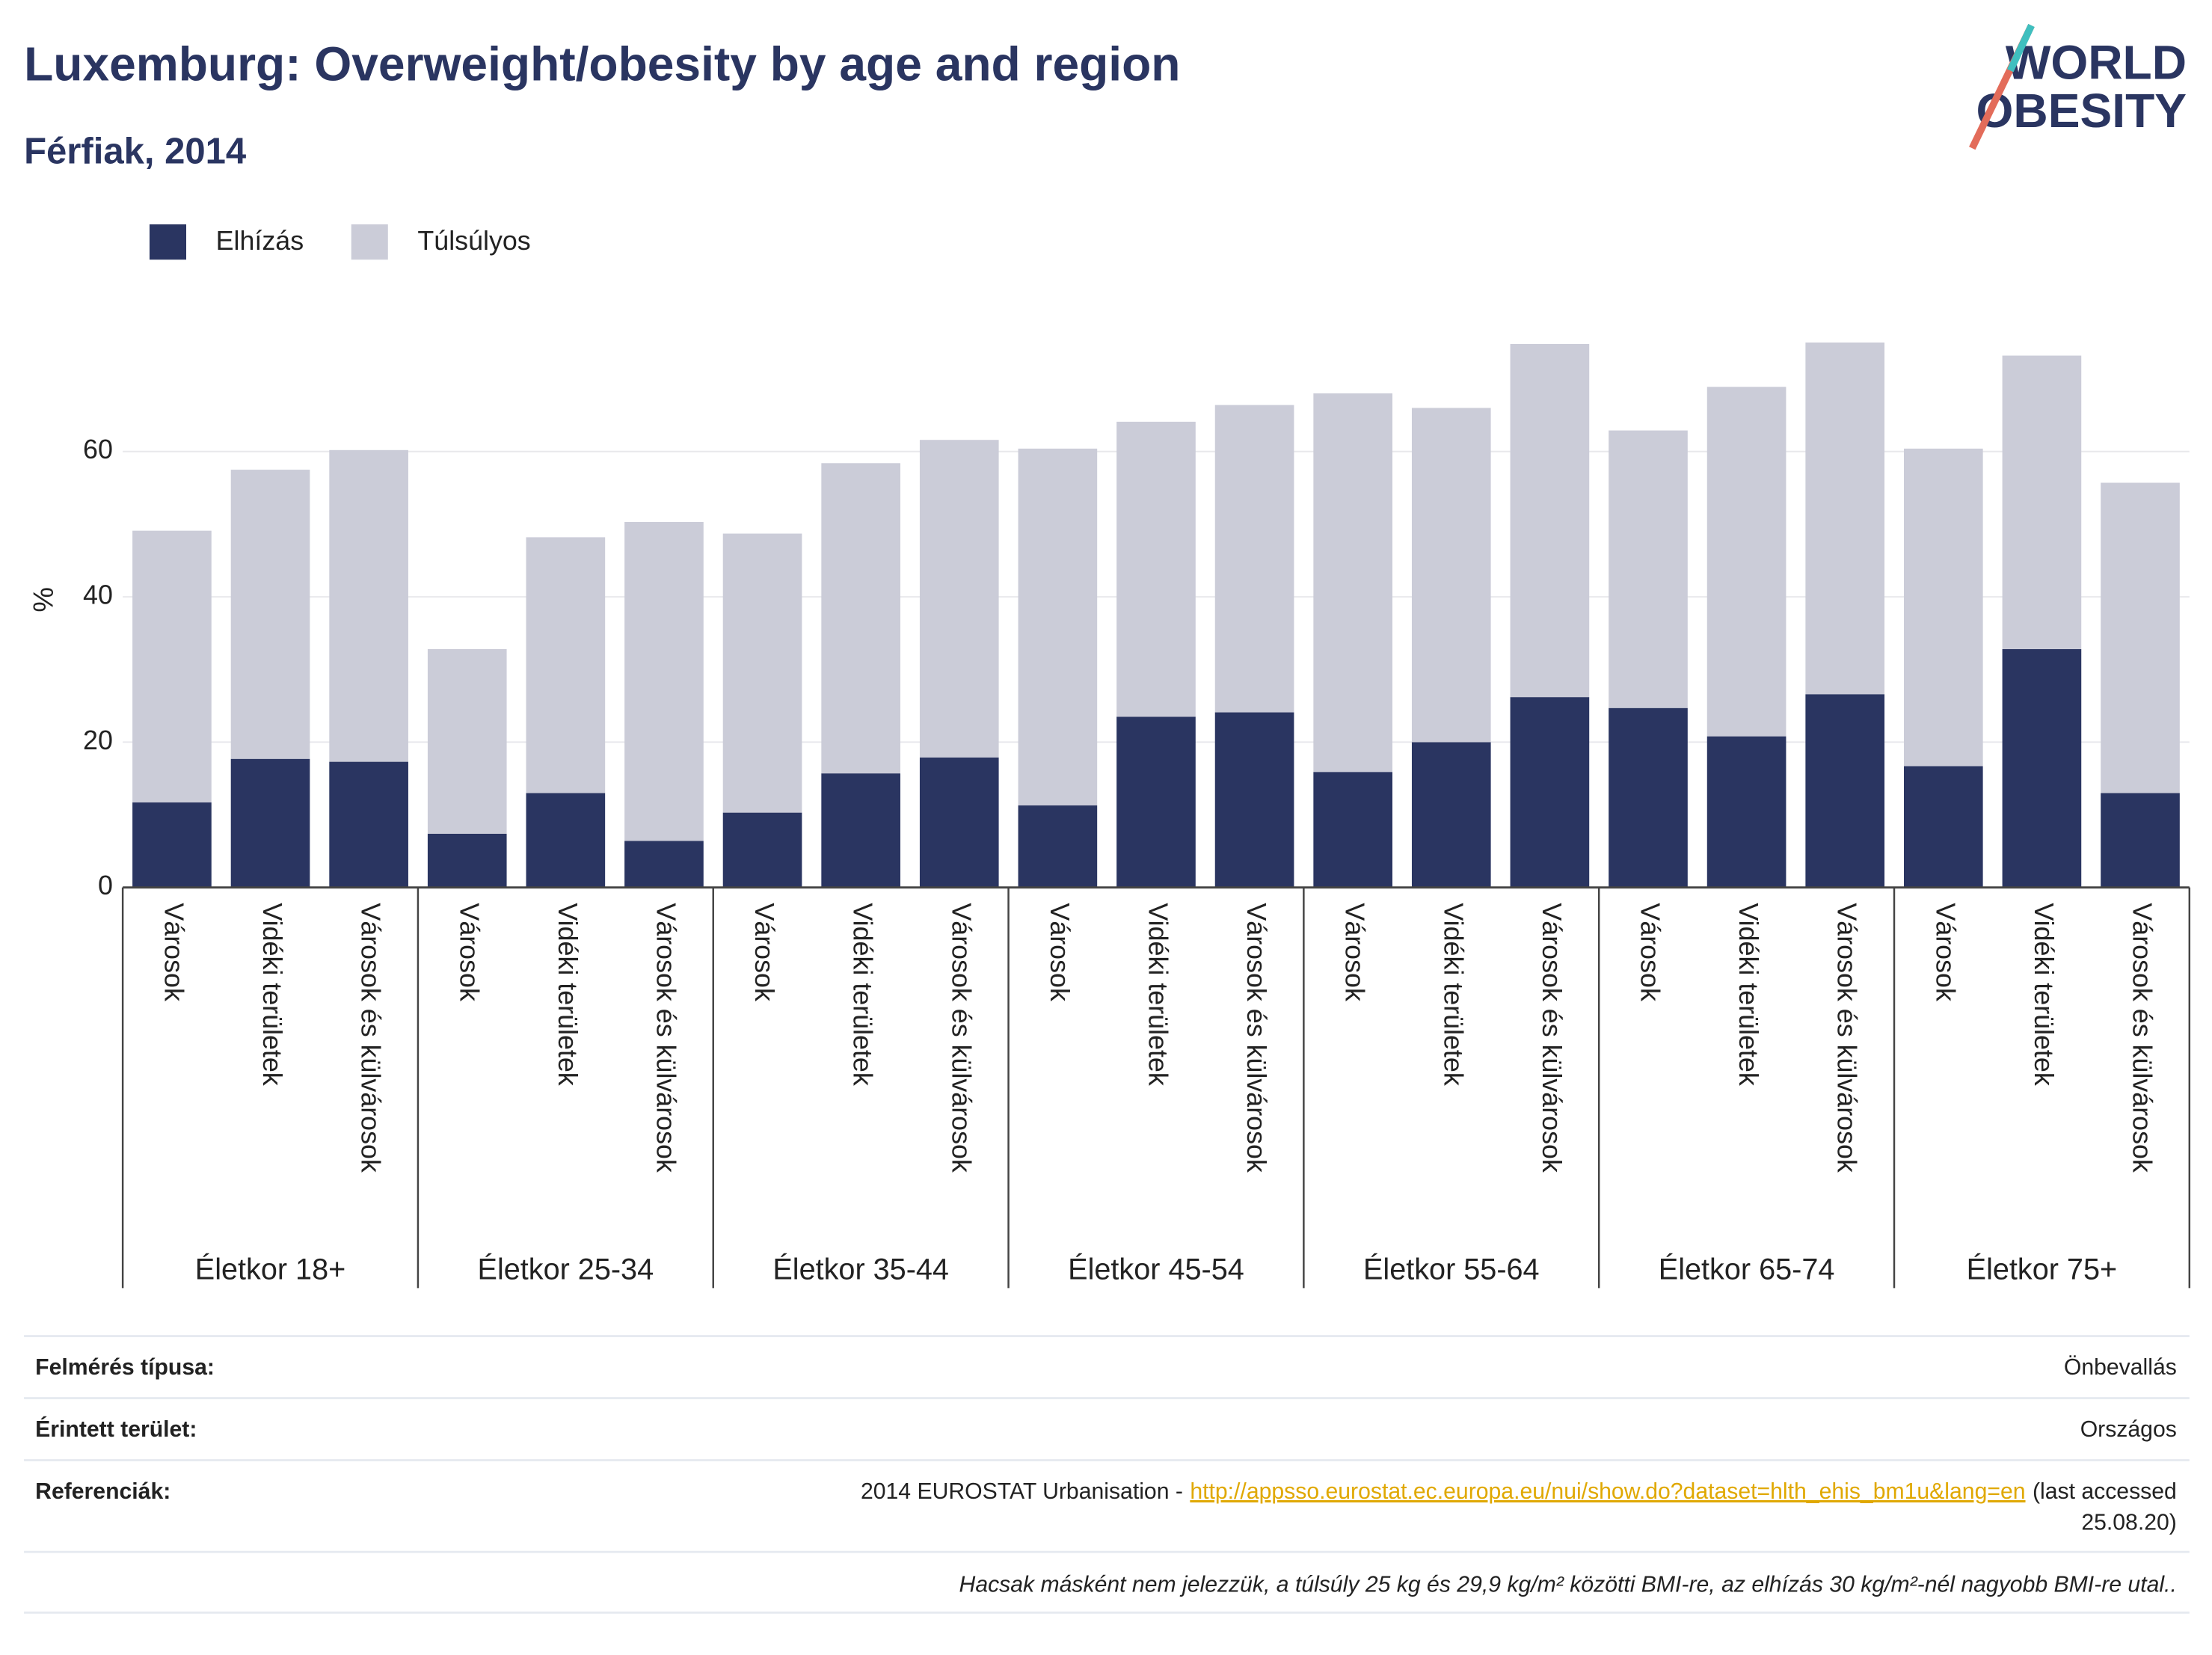 The image size is (2212, 1655). I want to click on y-tick-label: 40, so click(98, 595).